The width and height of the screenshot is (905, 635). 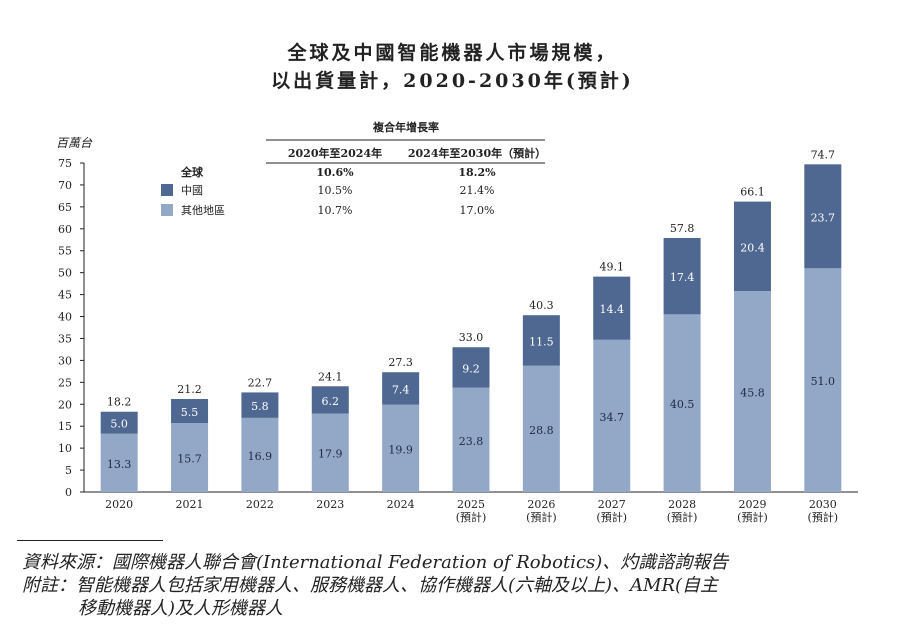 What do you see at coordinates (682, 277) in the screenshot?
I see `bar-label-china: 17.4` at bounding box center [682, 277].